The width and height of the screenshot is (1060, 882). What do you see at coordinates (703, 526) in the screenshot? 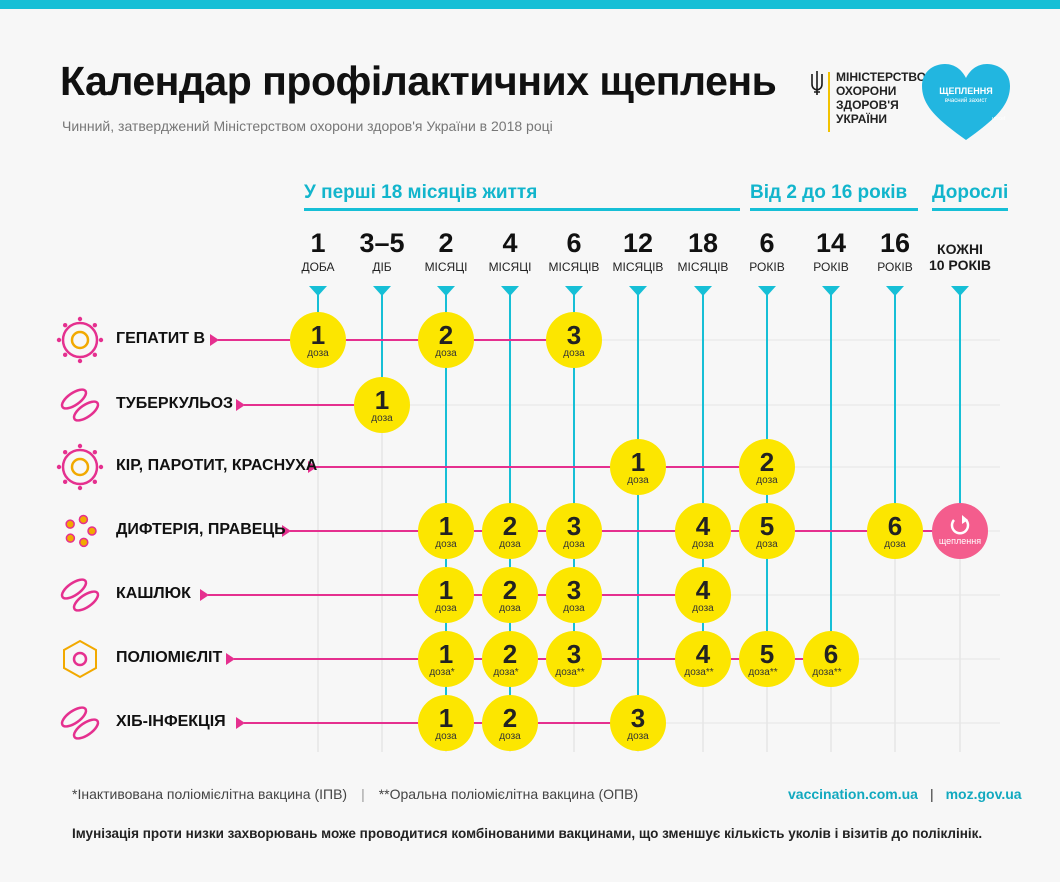
I see `dose-number: 4` at bounding box center [703, 526].